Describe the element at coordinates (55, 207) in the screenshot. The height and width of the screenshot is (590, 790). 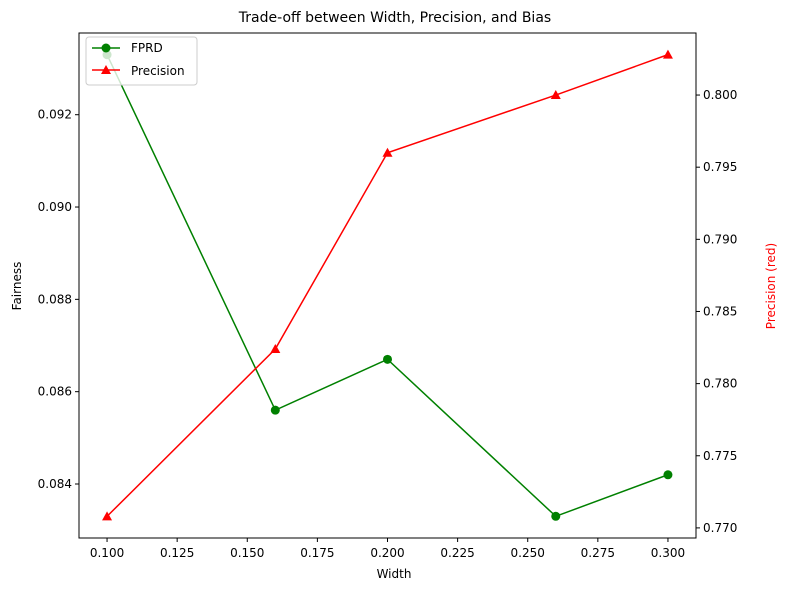
I see `y-left-tick-label: 0.090` at that location.